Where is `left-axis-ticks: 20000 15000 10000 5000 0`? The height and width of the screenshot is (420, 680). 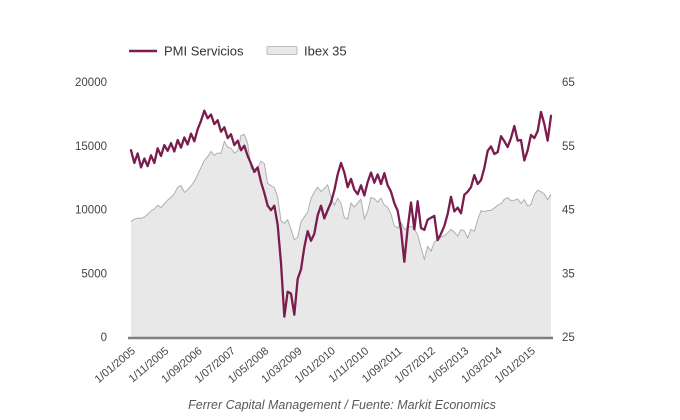 left-axis-ticks: 20000 15000 10000 5000 0 is located at coordinates (91, 210).